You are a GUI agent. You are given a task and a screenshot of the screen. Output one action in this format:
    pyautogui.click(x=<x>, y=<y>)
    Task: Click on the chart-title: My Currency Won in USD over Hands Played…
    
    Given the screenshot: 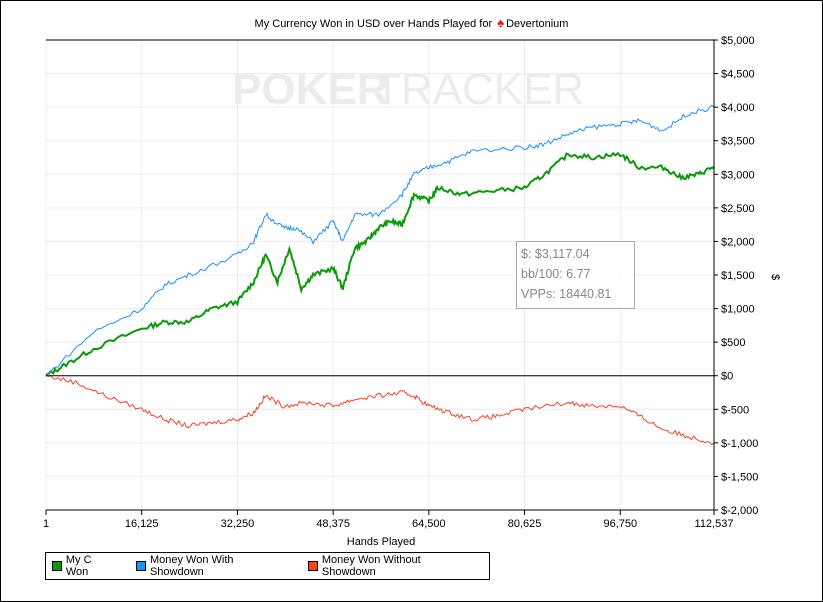 What is the action you would take?
    pyautogui.click(x=411, y=22)
    